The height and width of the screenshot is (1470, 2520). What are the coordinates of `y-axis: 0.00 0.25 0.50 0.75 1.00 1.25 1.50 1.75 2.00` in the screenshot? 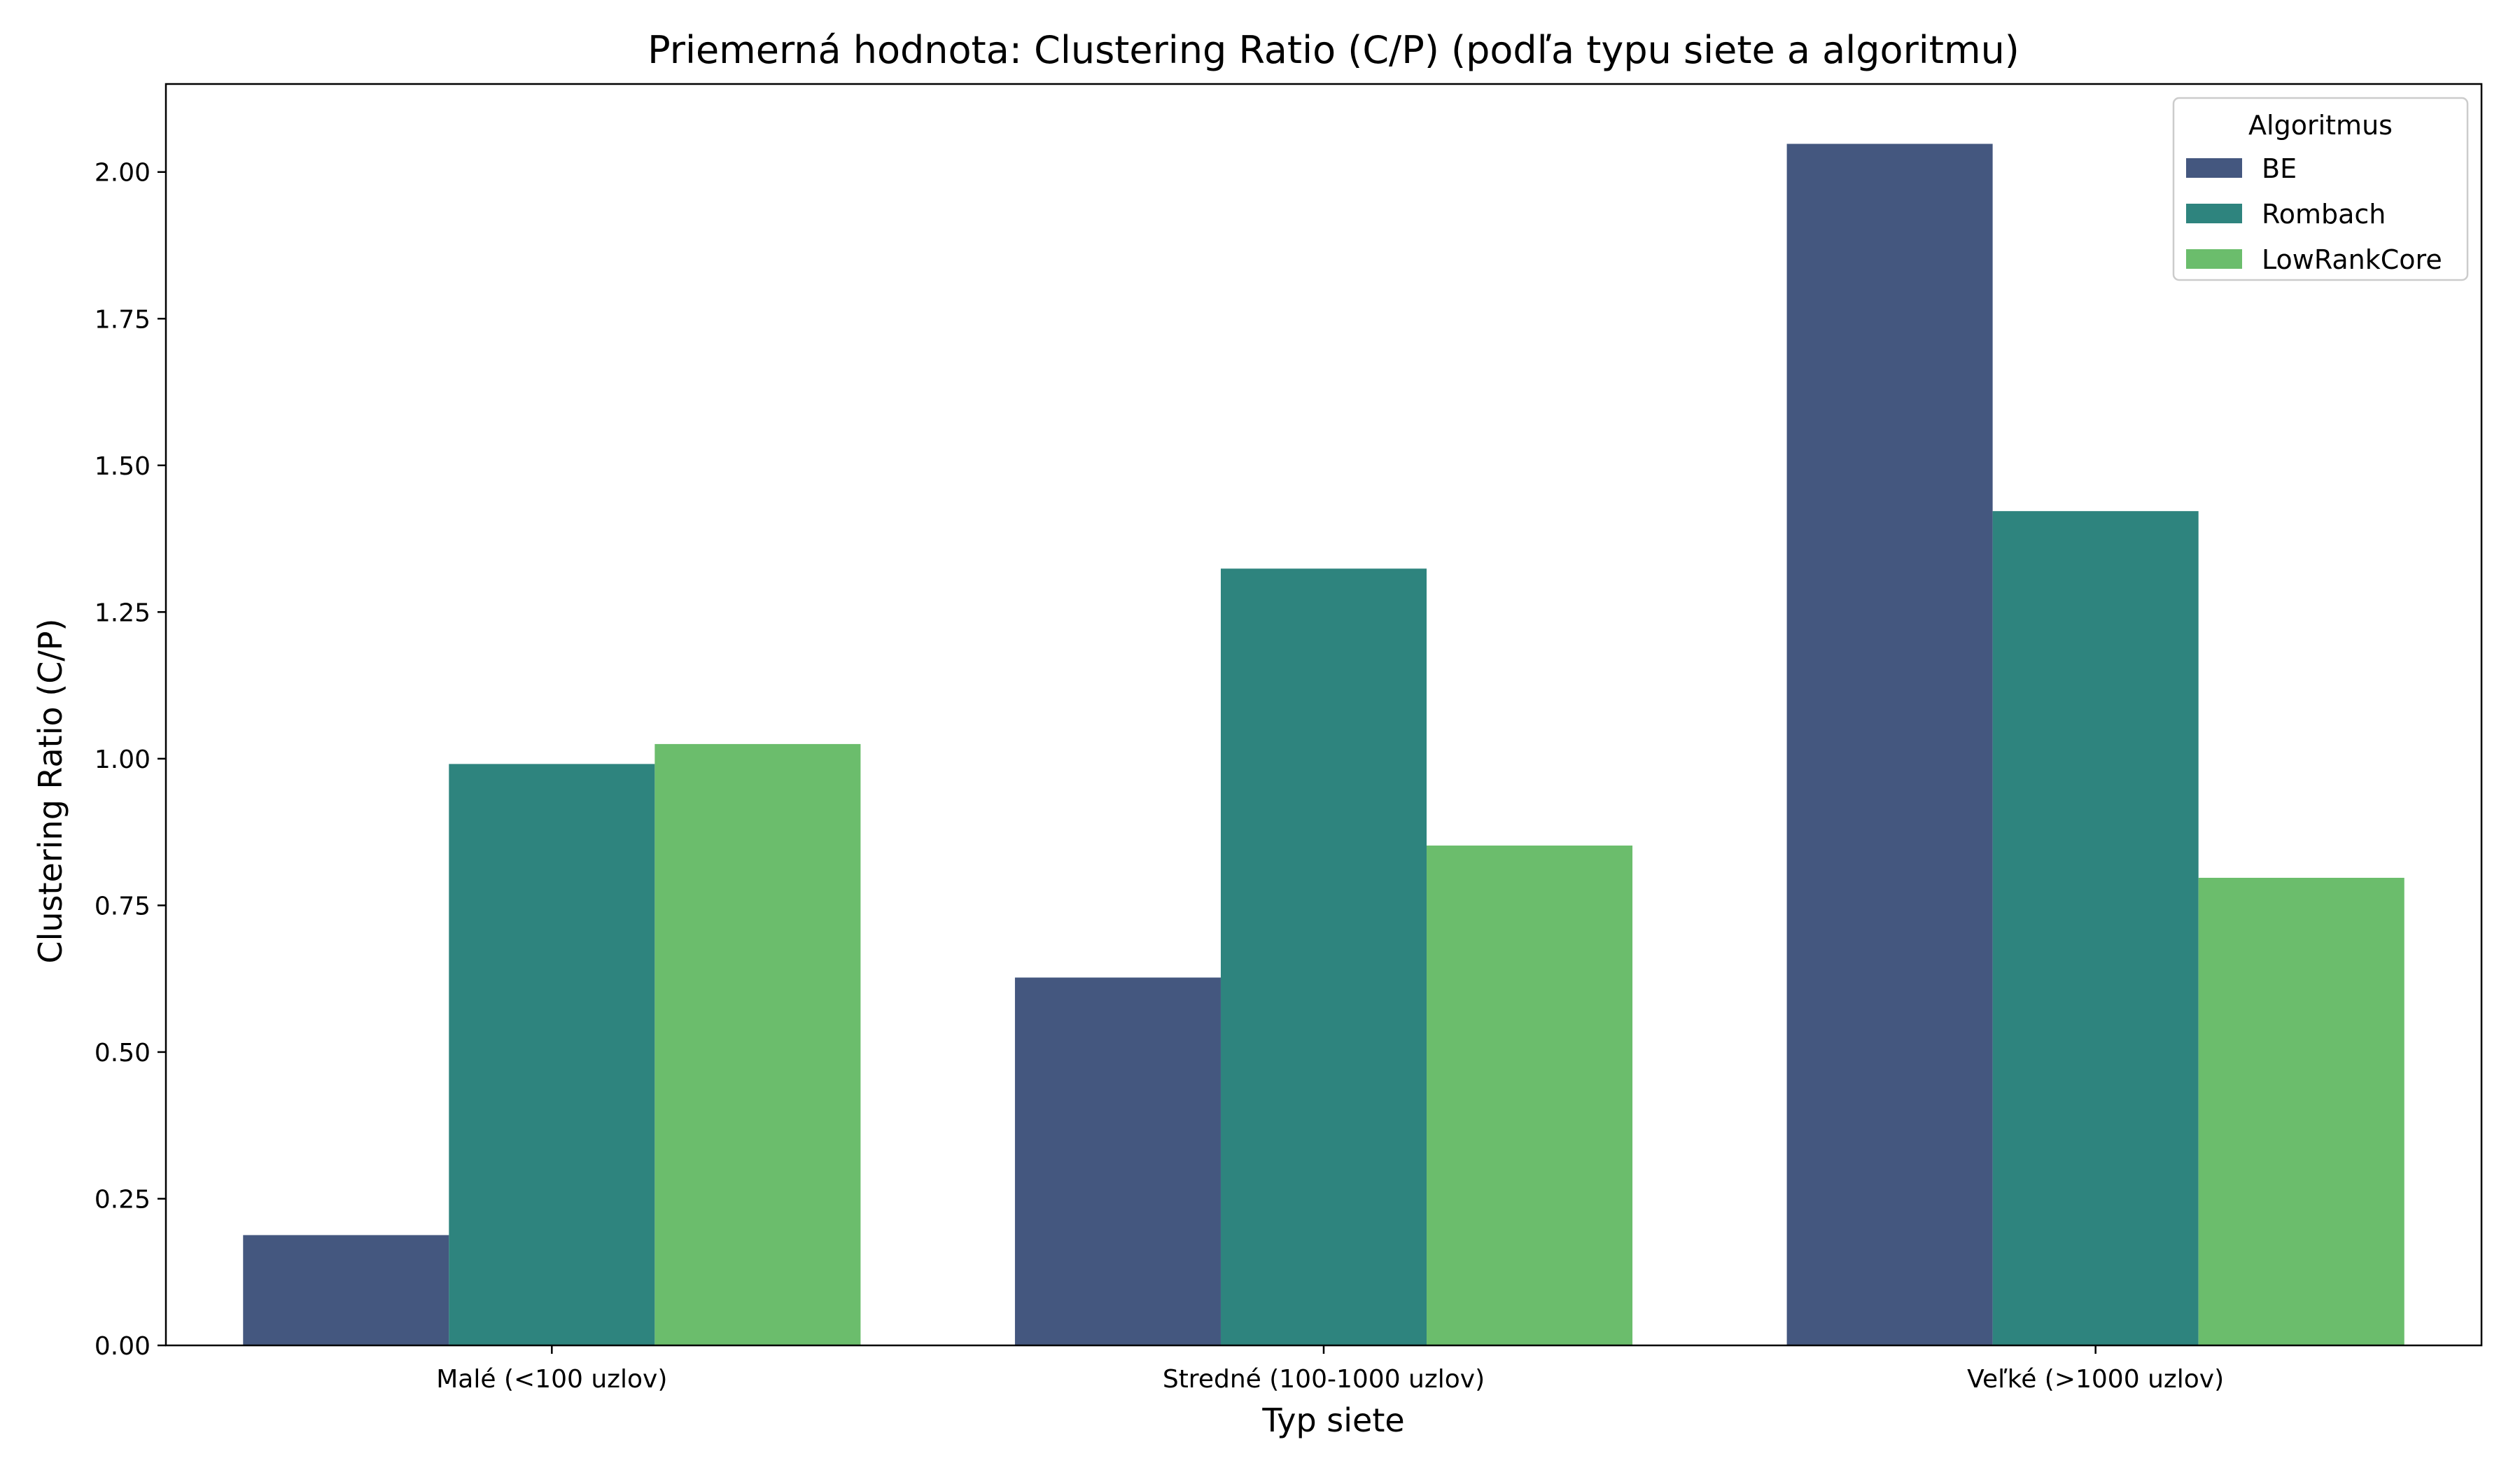 It's located at (130, 760).